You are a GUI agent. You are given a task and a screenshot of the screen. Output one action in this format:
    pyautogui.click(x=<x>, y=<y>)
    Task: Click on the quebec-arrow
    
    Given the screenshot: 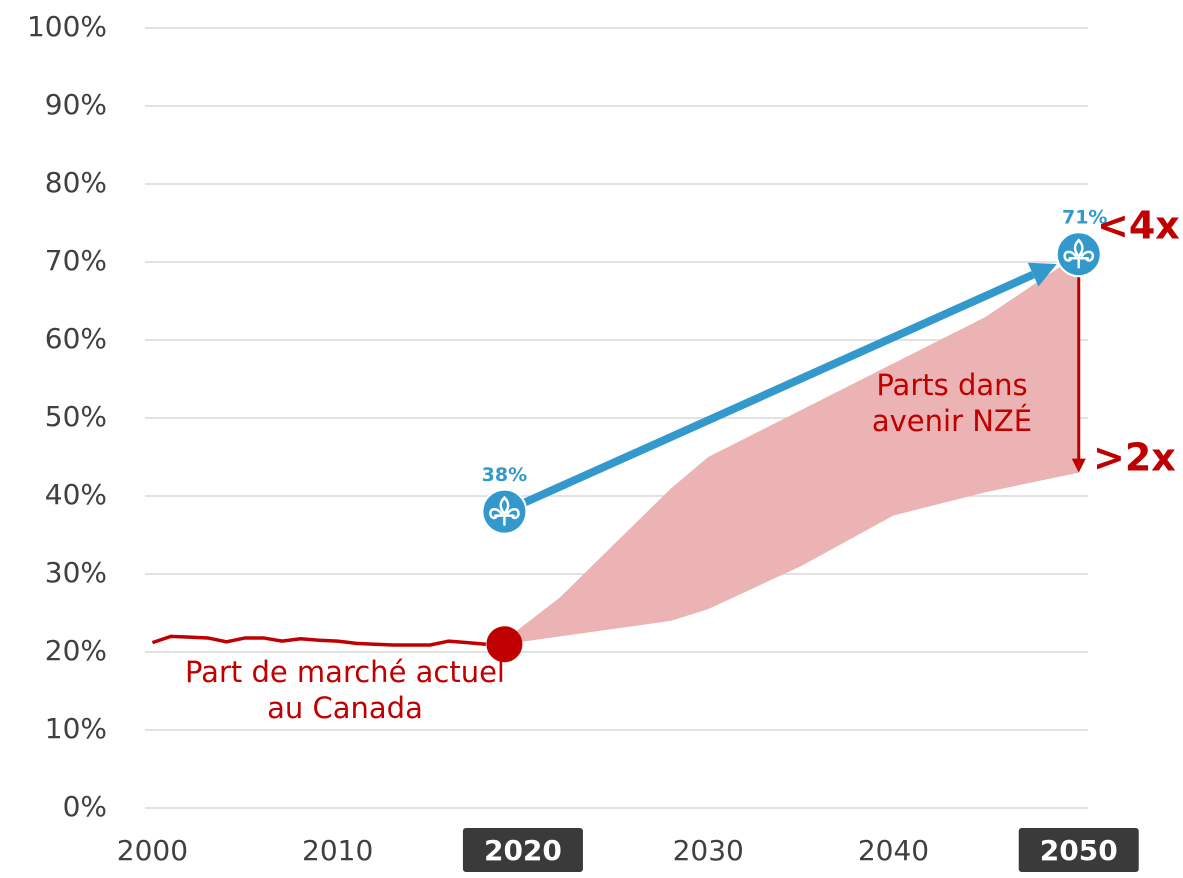 What is the action you would take?
    pyautogui.click(x=768, y=393)
    